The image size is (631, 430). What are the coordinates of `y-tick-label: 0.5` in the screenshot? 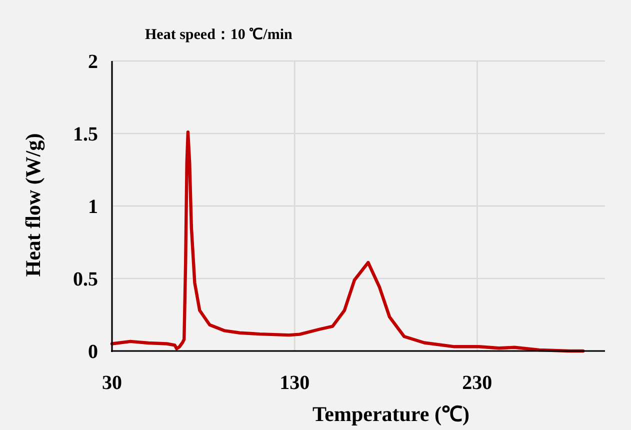 It's located at (85, 279).